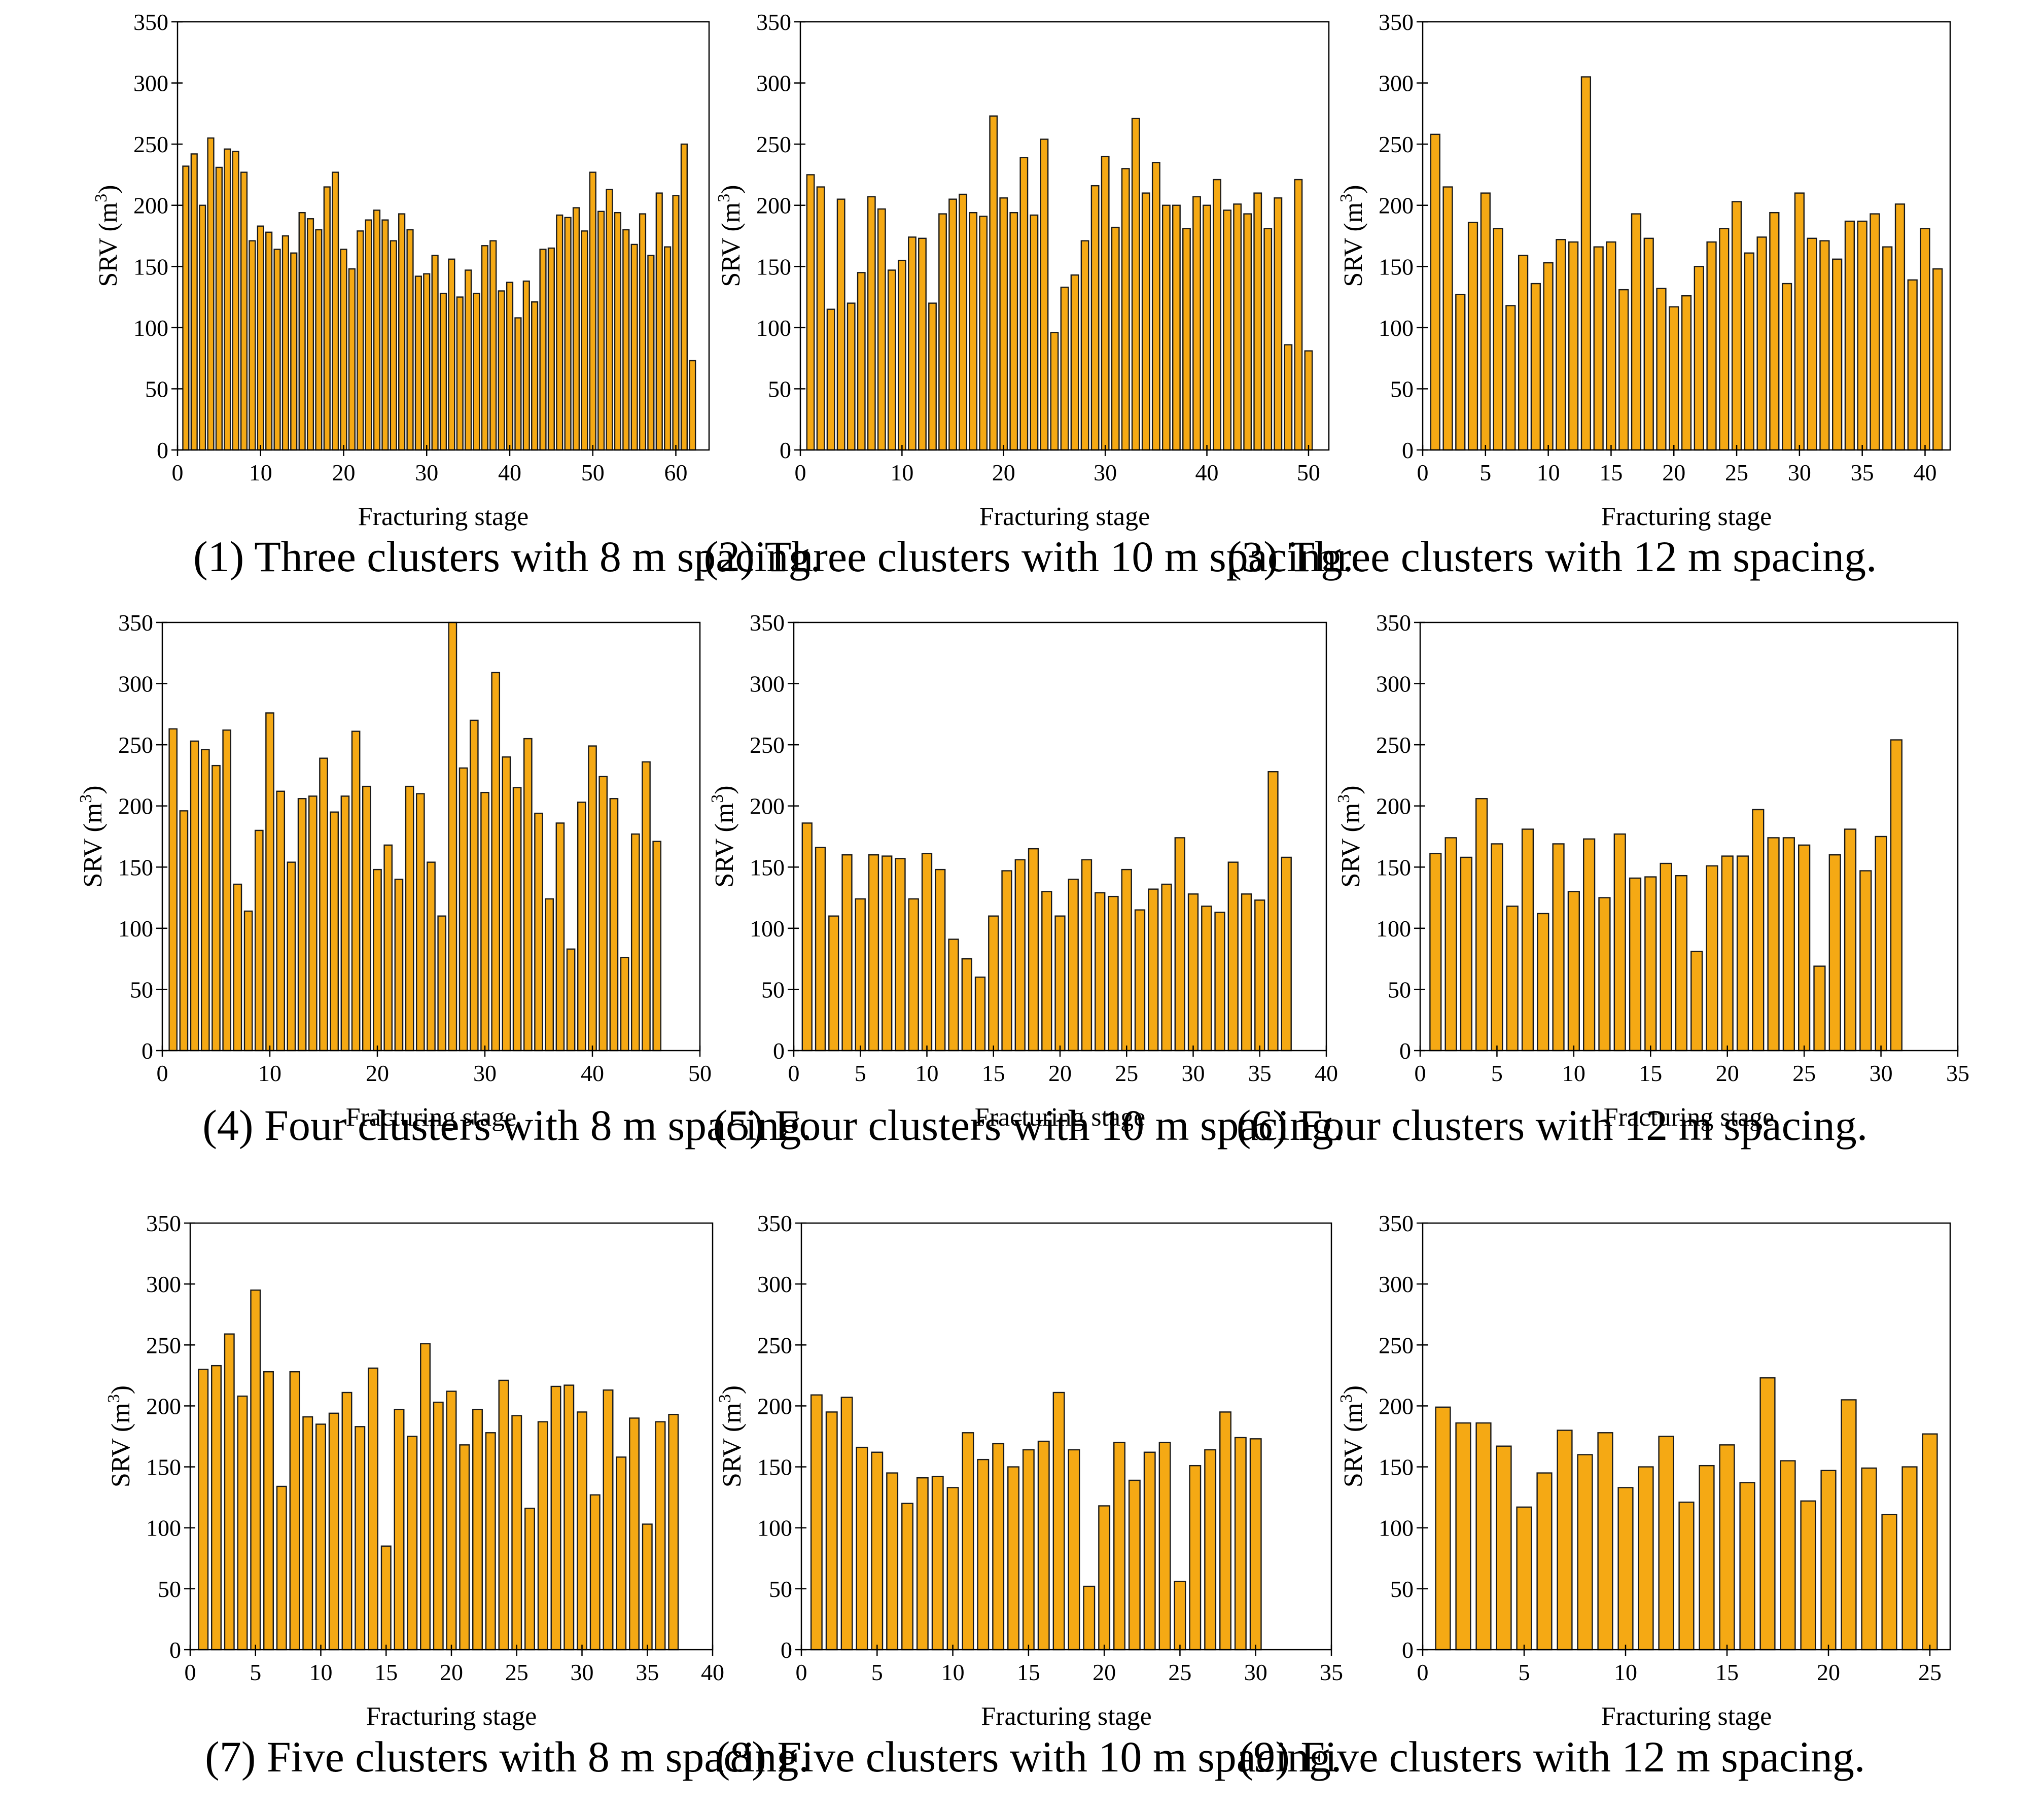 This screenshot has width=2044, height=1810. I want to click on x-tick-label: 15, so click(993, 1073).